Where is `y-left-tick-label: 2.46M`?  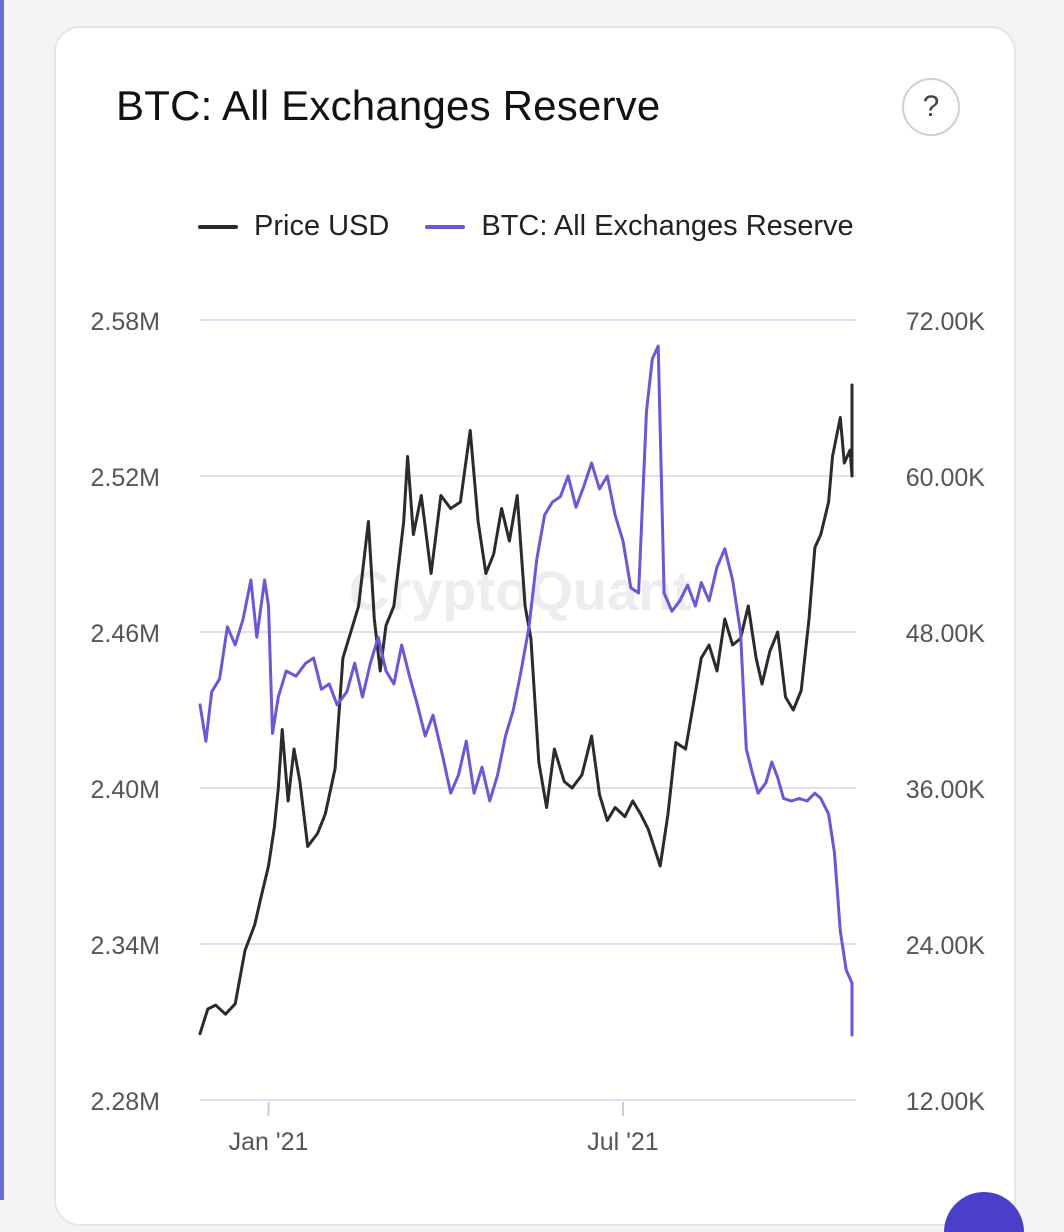 y-left-tick-label: 2.46M is located at coordinates (125, 634).